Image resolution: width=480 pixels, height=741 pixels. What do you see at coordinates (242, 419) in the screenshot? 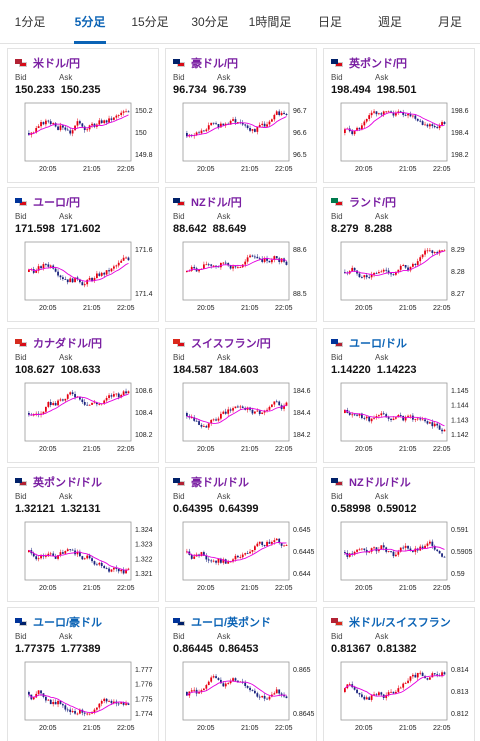
I see `candlestick-chart: 184.6 184.4 184.2 20:05 21:05 22:05` at bounding box center [242, 419].